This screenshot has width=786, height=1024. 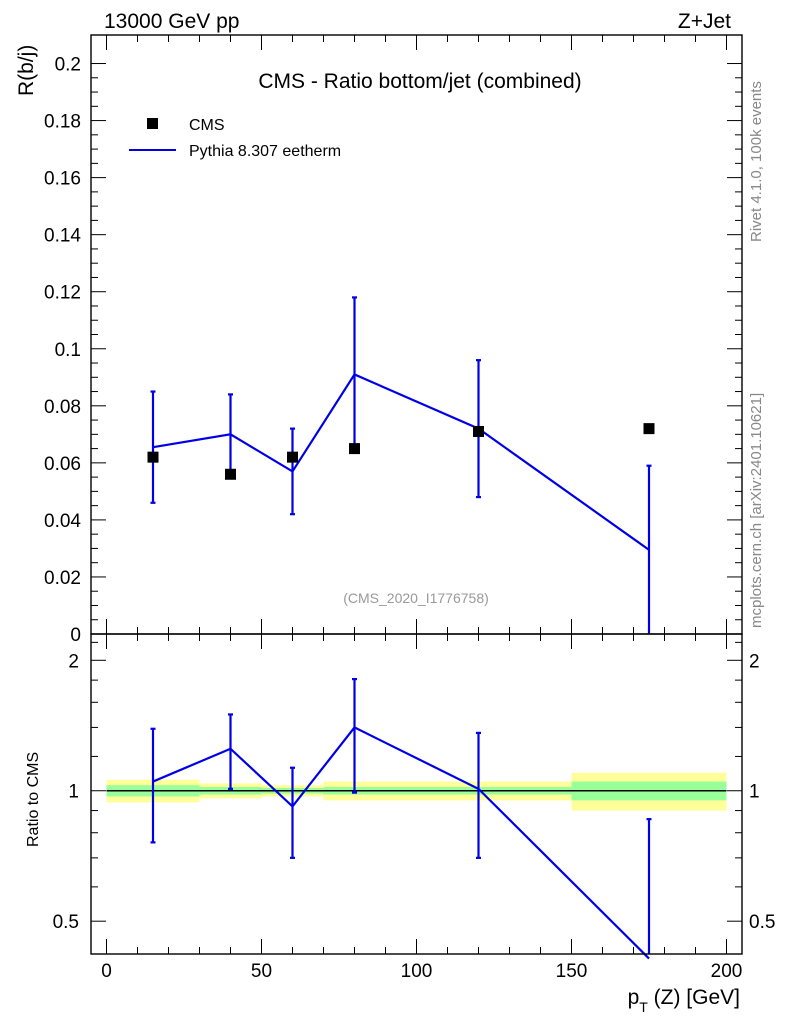 What do you see at coordinates (66, 922) in the screenshot?
I see `ratio-ytick-label: 0.5` at bounding box center [66, 922].